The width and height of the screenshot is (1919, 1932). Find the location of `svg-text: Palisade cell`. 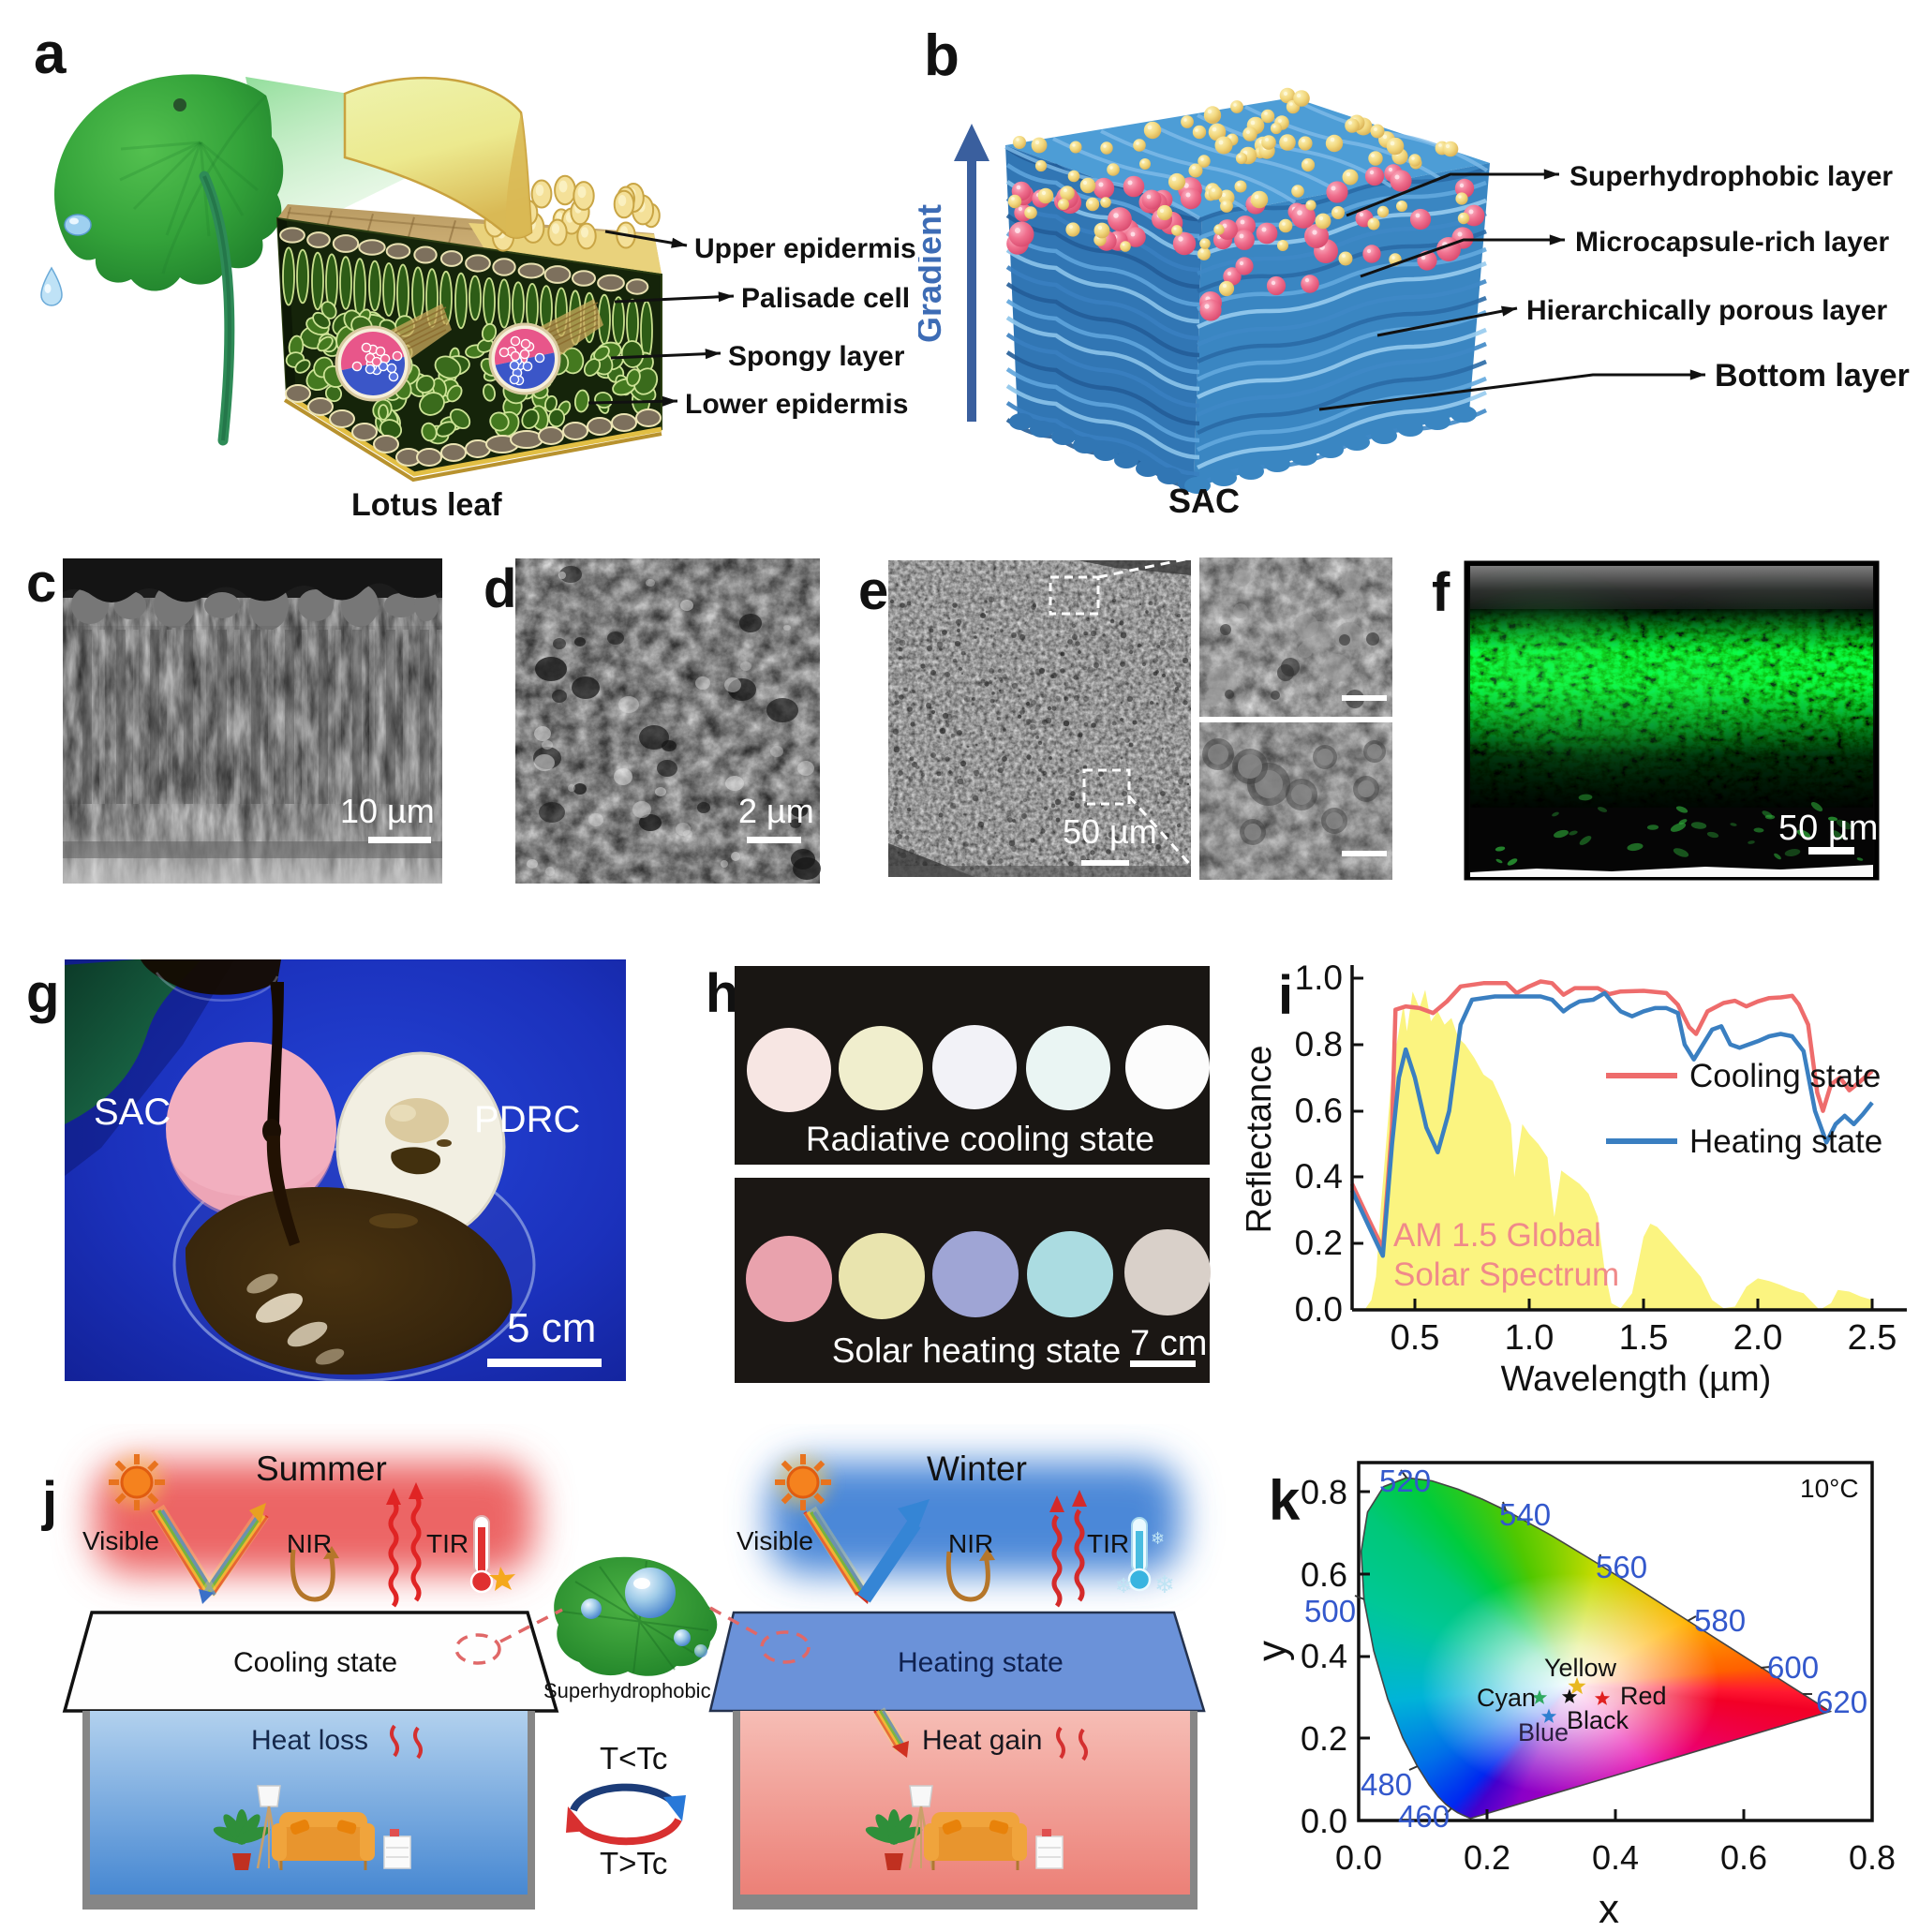

svg-text: Palisade cell is located at coordinates (825, 298).